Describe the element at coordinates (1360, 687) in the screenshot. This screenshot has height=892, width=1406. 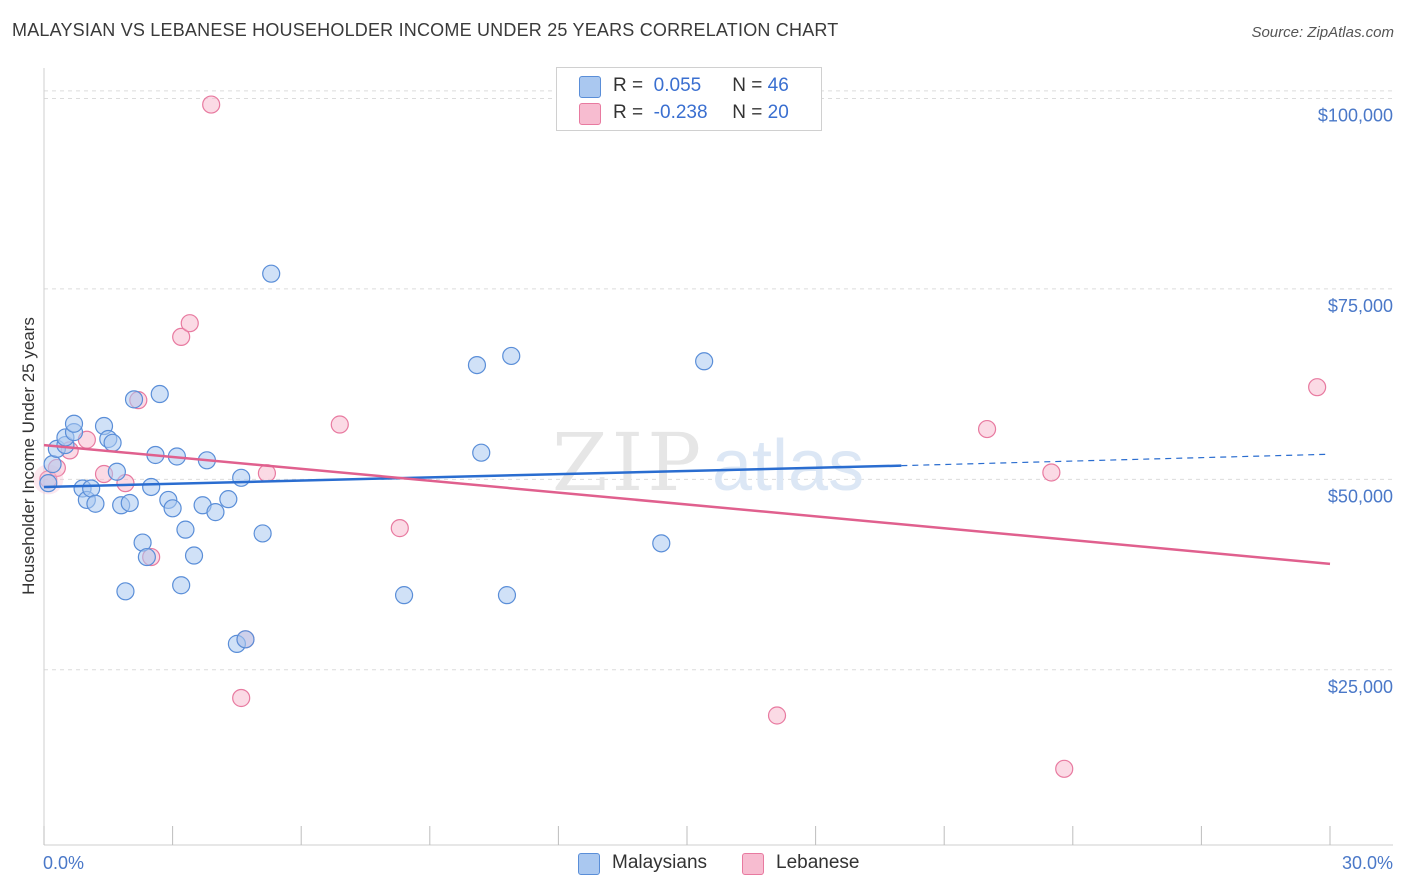
I see `y-tick-label: $25,000` at that location.